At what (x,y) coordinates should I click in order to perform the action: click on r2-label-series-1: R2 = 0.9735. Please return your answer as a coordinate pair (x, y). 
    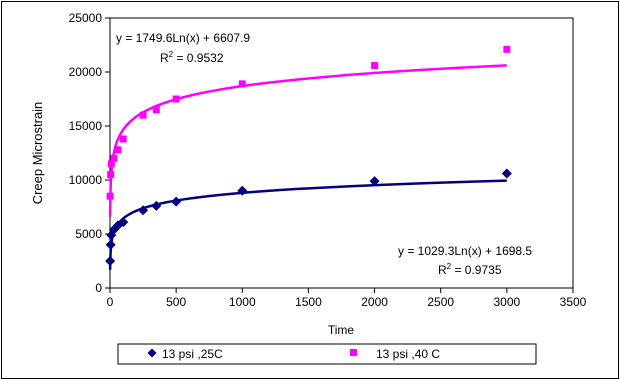
    Looking at the image, I should click on (470, 269).